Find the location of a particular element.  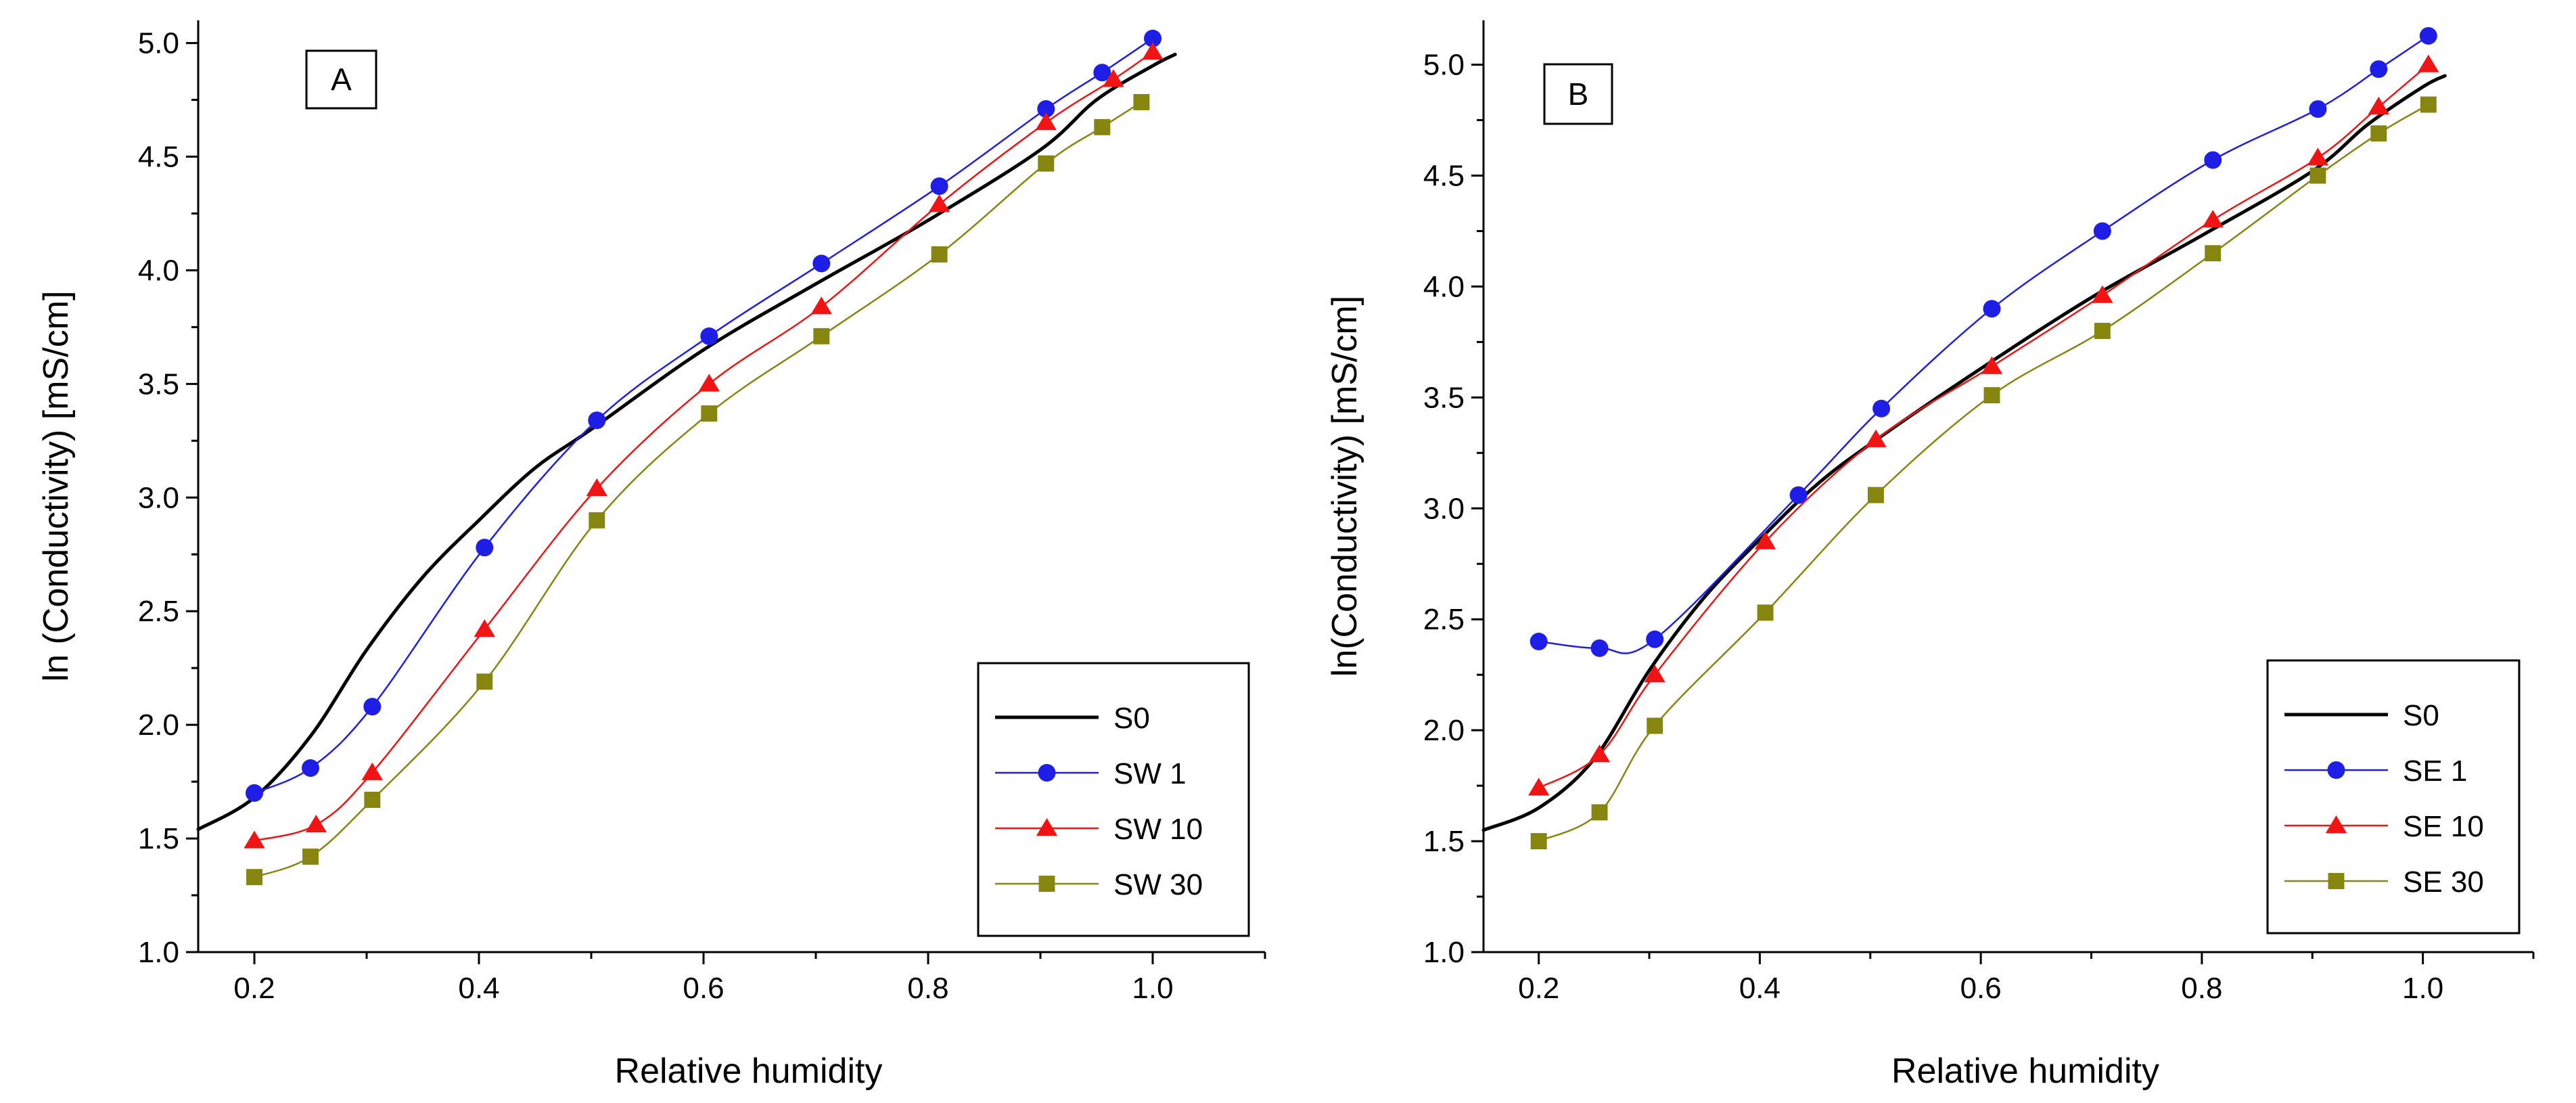

y-tick-label: 4.5 is located at coordinates (158, 157).